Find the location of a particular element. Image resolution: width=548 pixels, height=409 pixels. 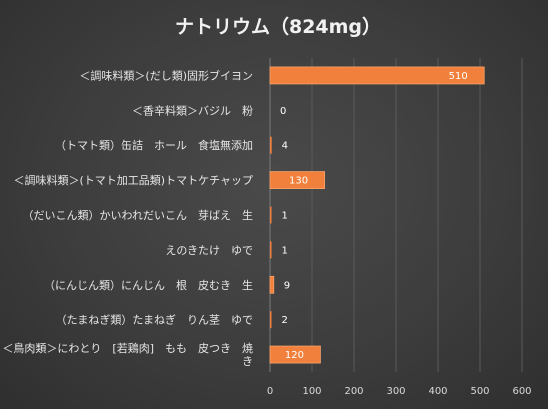

category-label: ＜調味料類＞(だし類)固形ブイヨン is located at coordinates (166, 75).